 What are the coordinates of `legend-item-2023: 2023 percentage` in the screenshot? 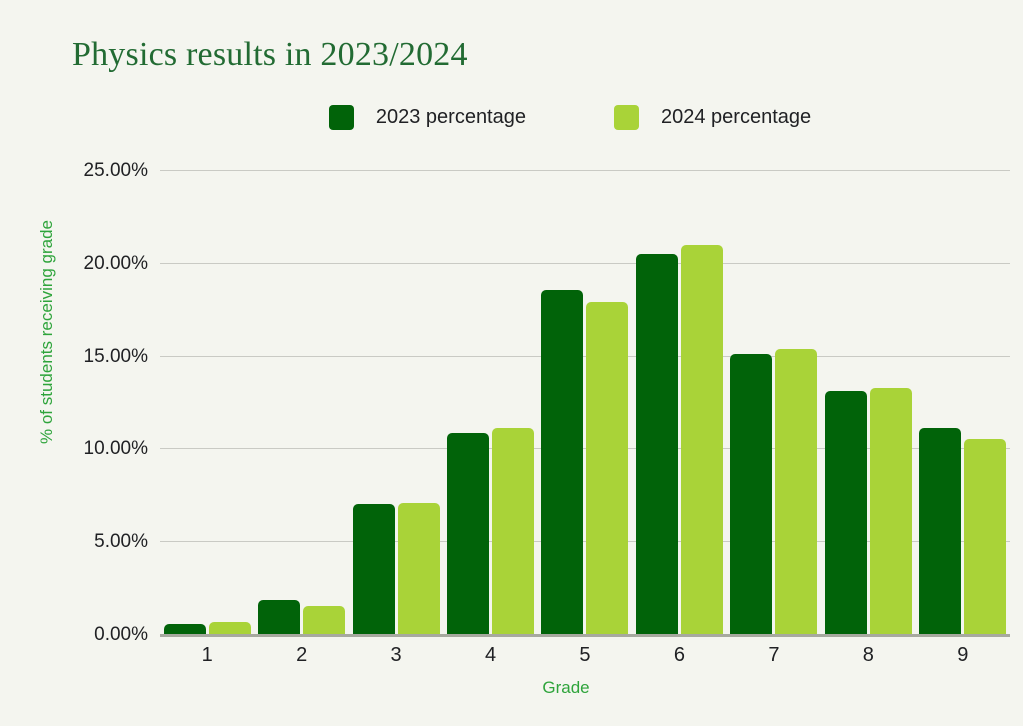 It's located at (427, 117).